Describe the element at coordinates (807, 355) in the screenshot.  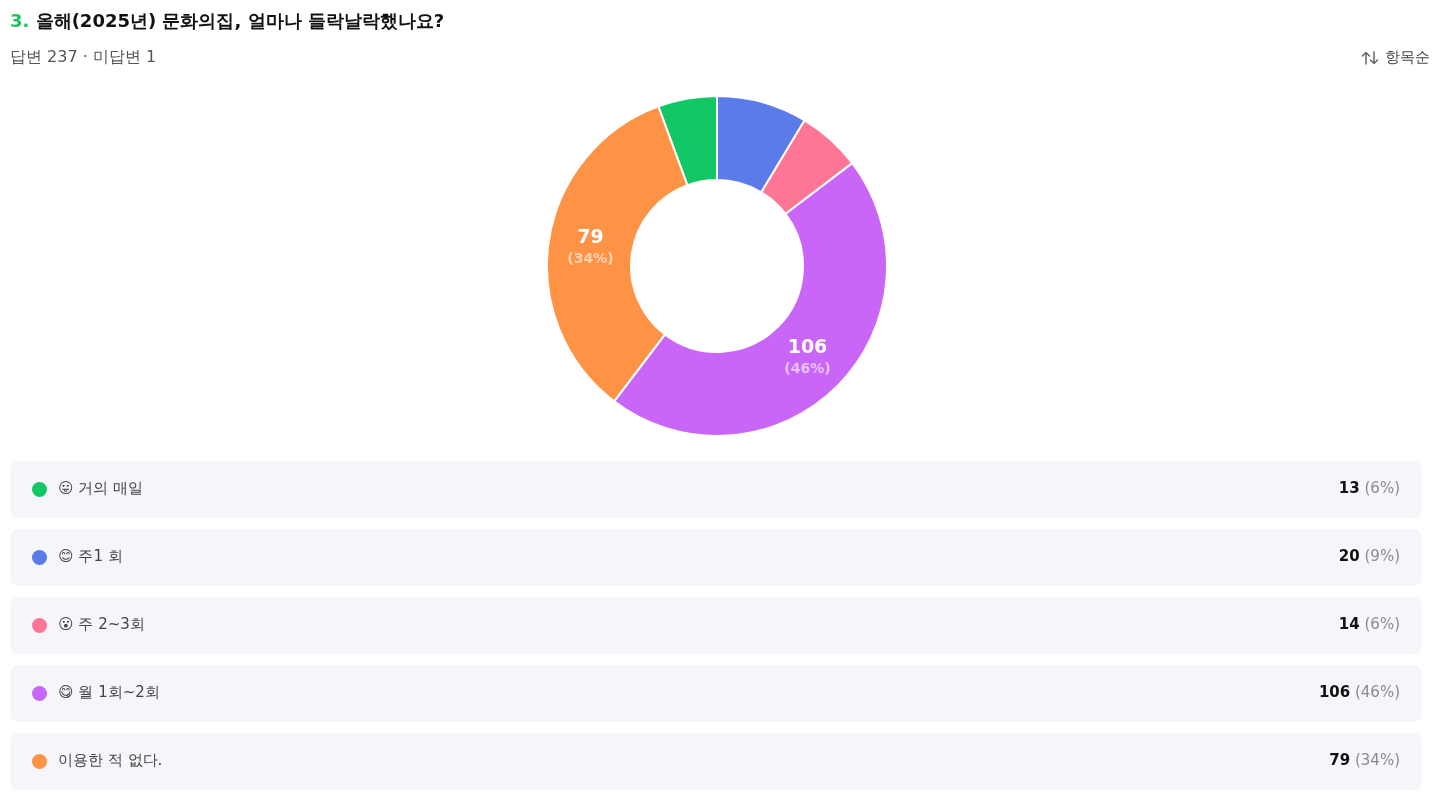
I see `data-label: 106 (46%)` at that location.